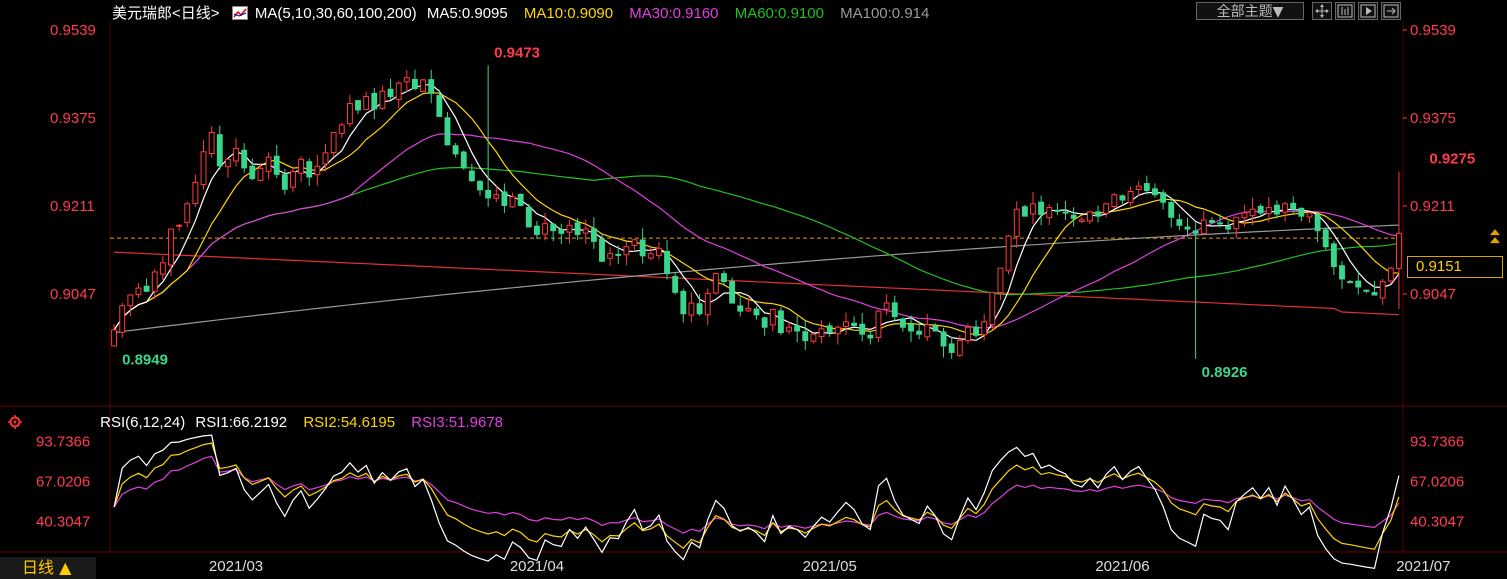 The width and height of the screenshot is (1507, 579). Describe the element at coordinates (568, 13) in the screenshot. I see `ma10-value: MA10:0.9090` at that location.